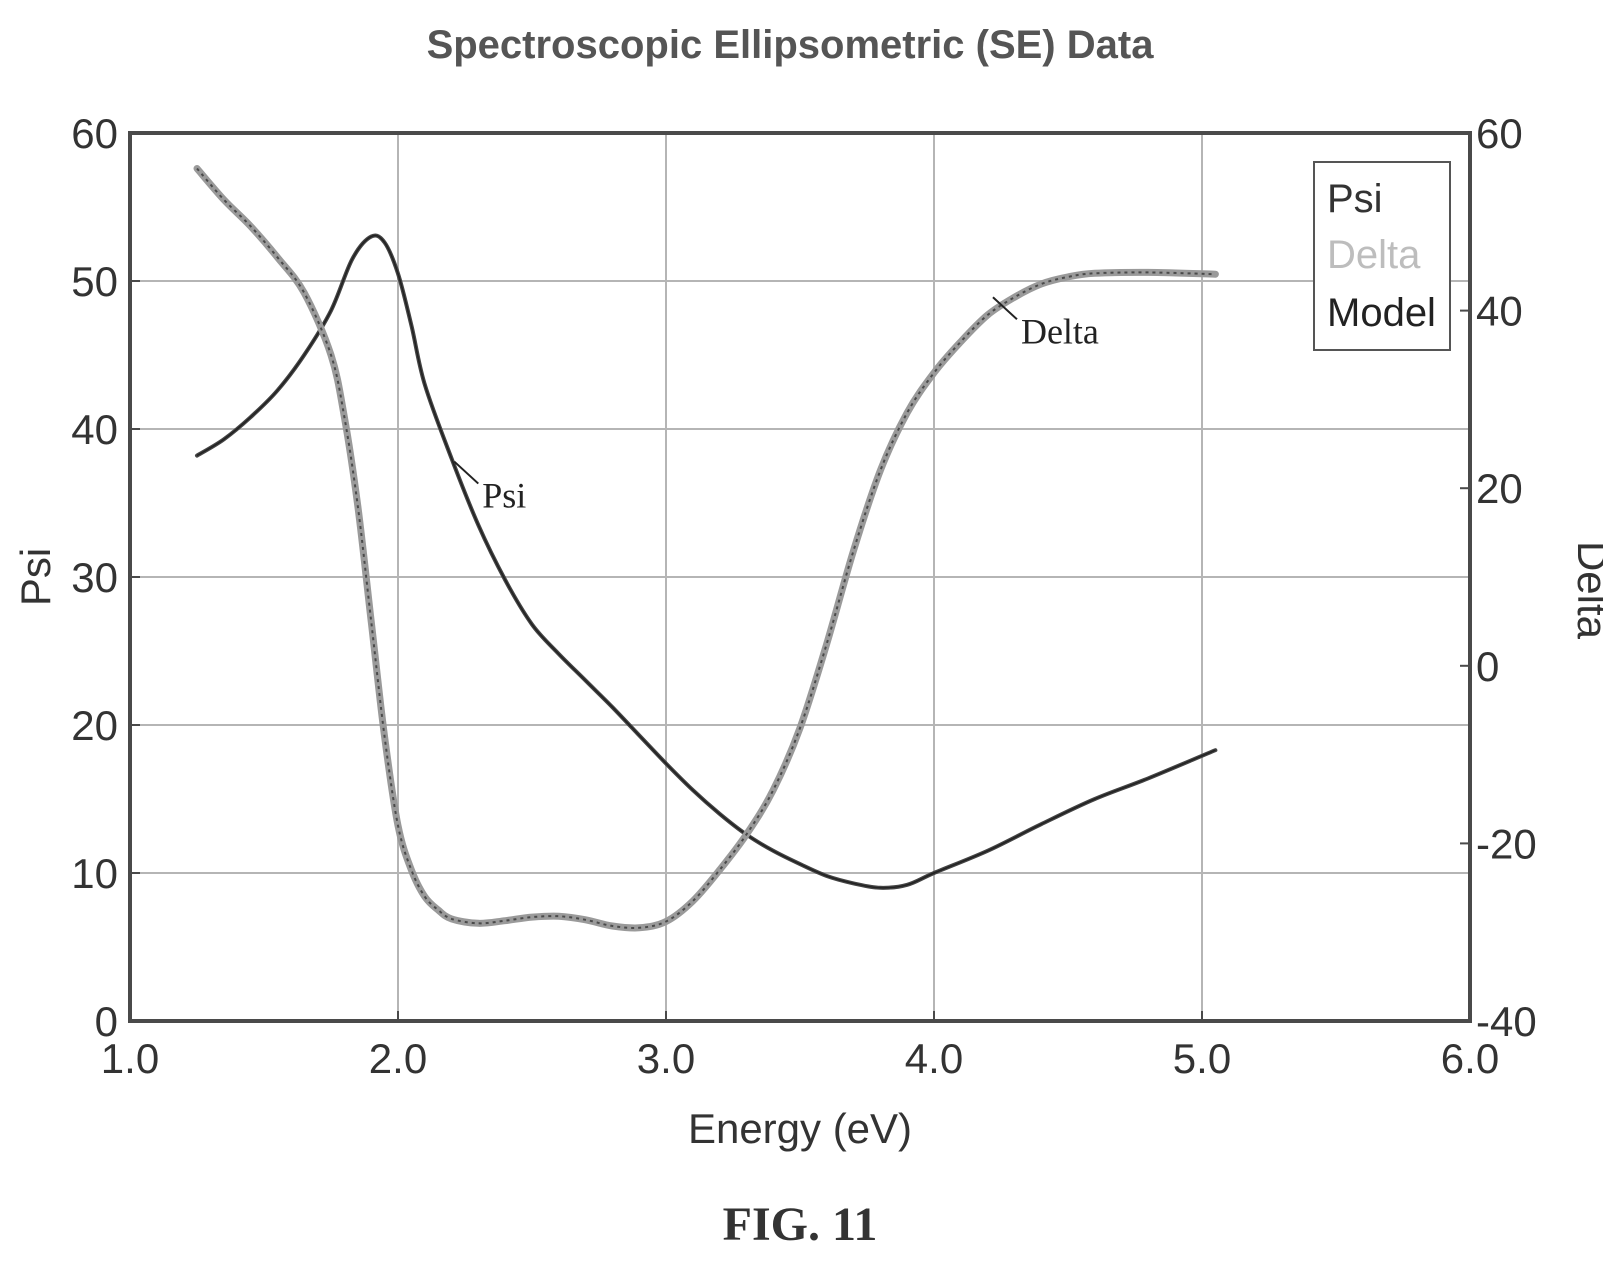  What do you see at coordinates (1470, 1058) in the screenshot?
I see `x-tick-label: 6.0` at bounding box center [1470, 1058].